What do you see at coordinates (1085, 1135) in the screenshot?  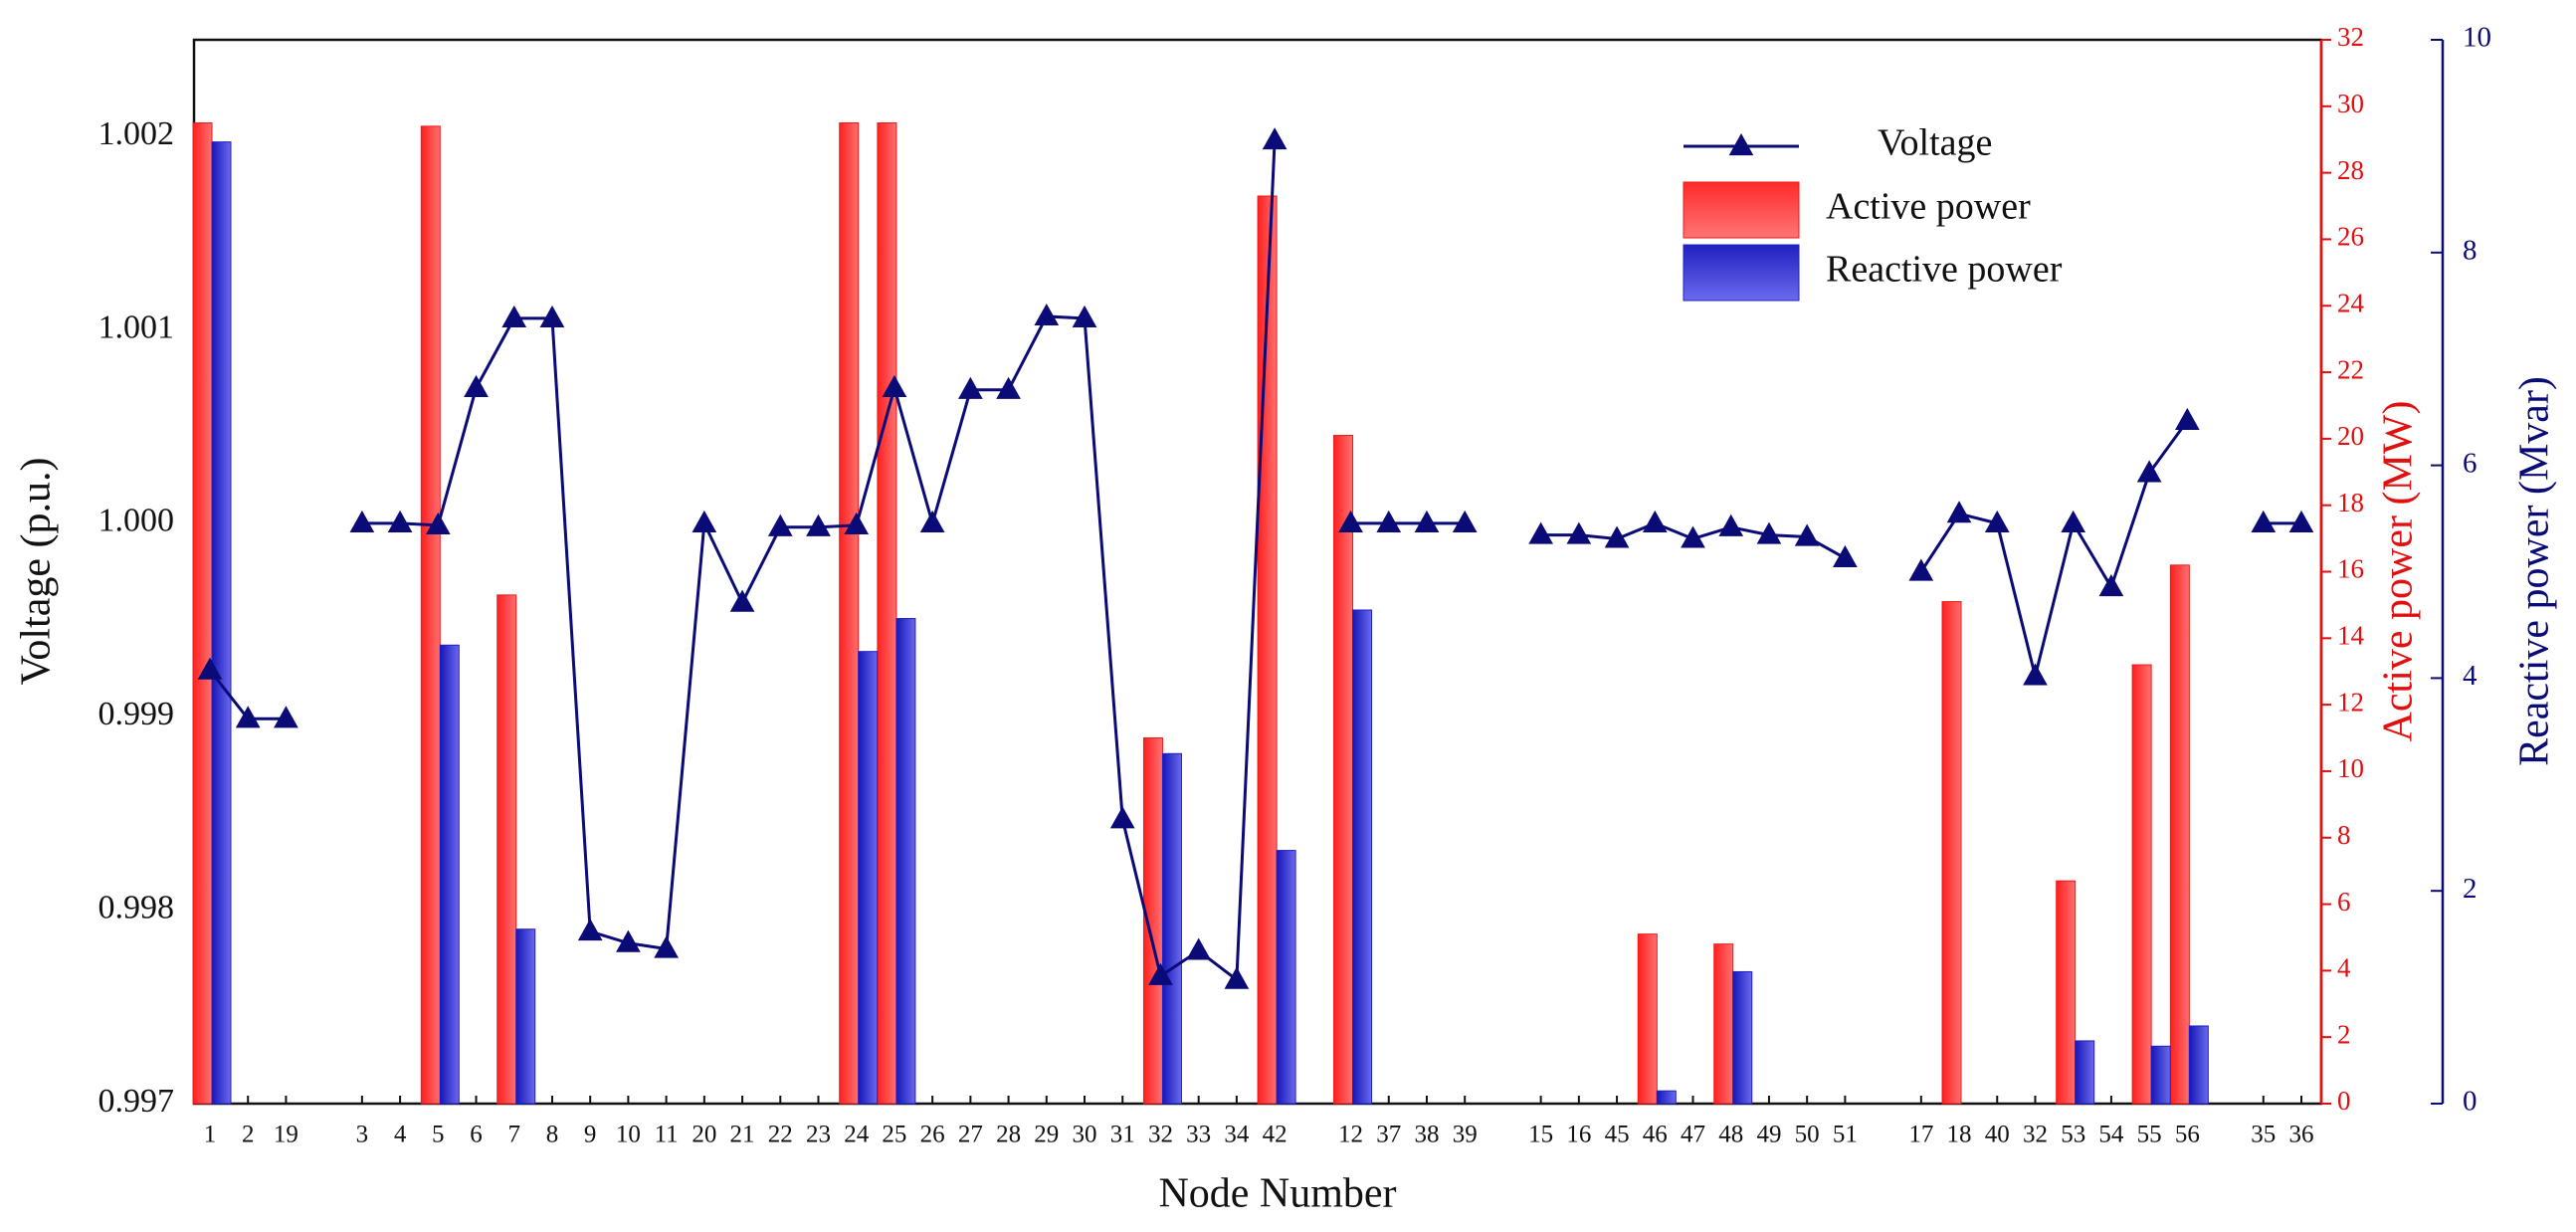 I see `x-tick-label: 30` at bounding box center [1085, 1135].